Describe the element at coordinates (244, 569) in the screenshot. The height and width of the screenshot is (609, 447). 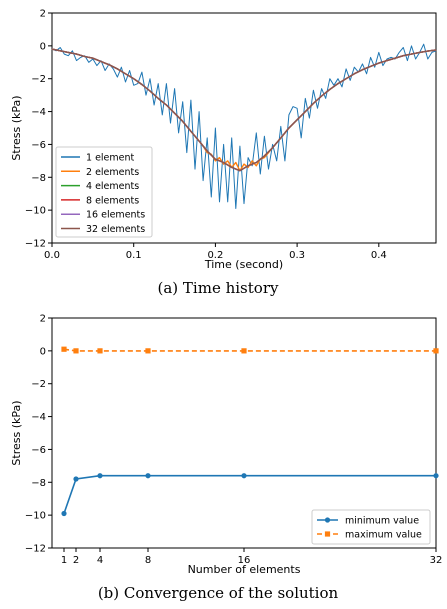
I see `x-axis-label-b: Number of elements` at that location.